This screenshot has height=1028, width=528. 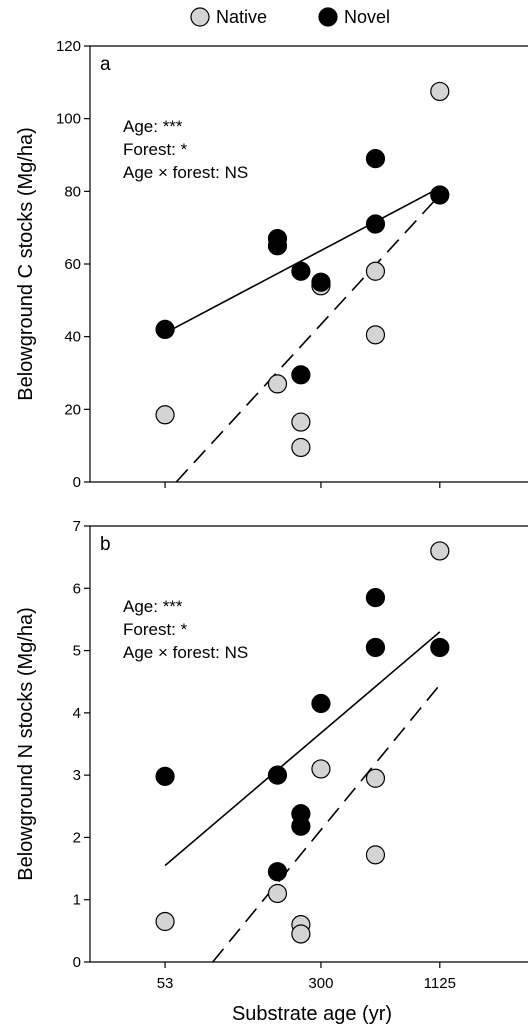 What do you see at coordinates (77, 588) in the screenshot?
I see `panel-b-y-tick-label-6: 6` at bounding box center [77, 588].